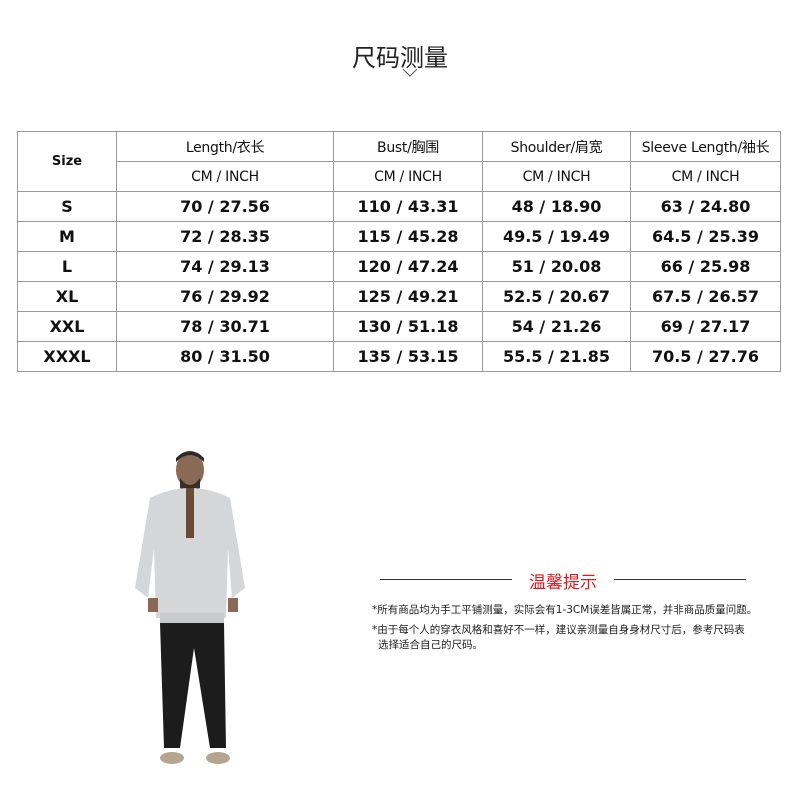 This screenshot has height=800, width=800. What do you see at coordinates (430, 645) in the screenshot?
I see `tip-line: 选择适合自己的尺码。` at bounding box center [430, 645].